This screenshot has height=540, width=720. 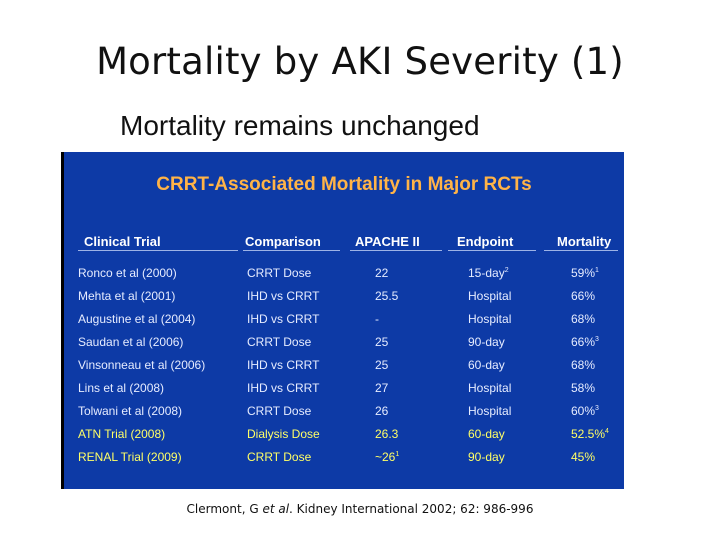 What do you see at coordinates (585, 273) in the screenshot?
I see `cell-mortality: 59%1` at bounding box center [585, 273].